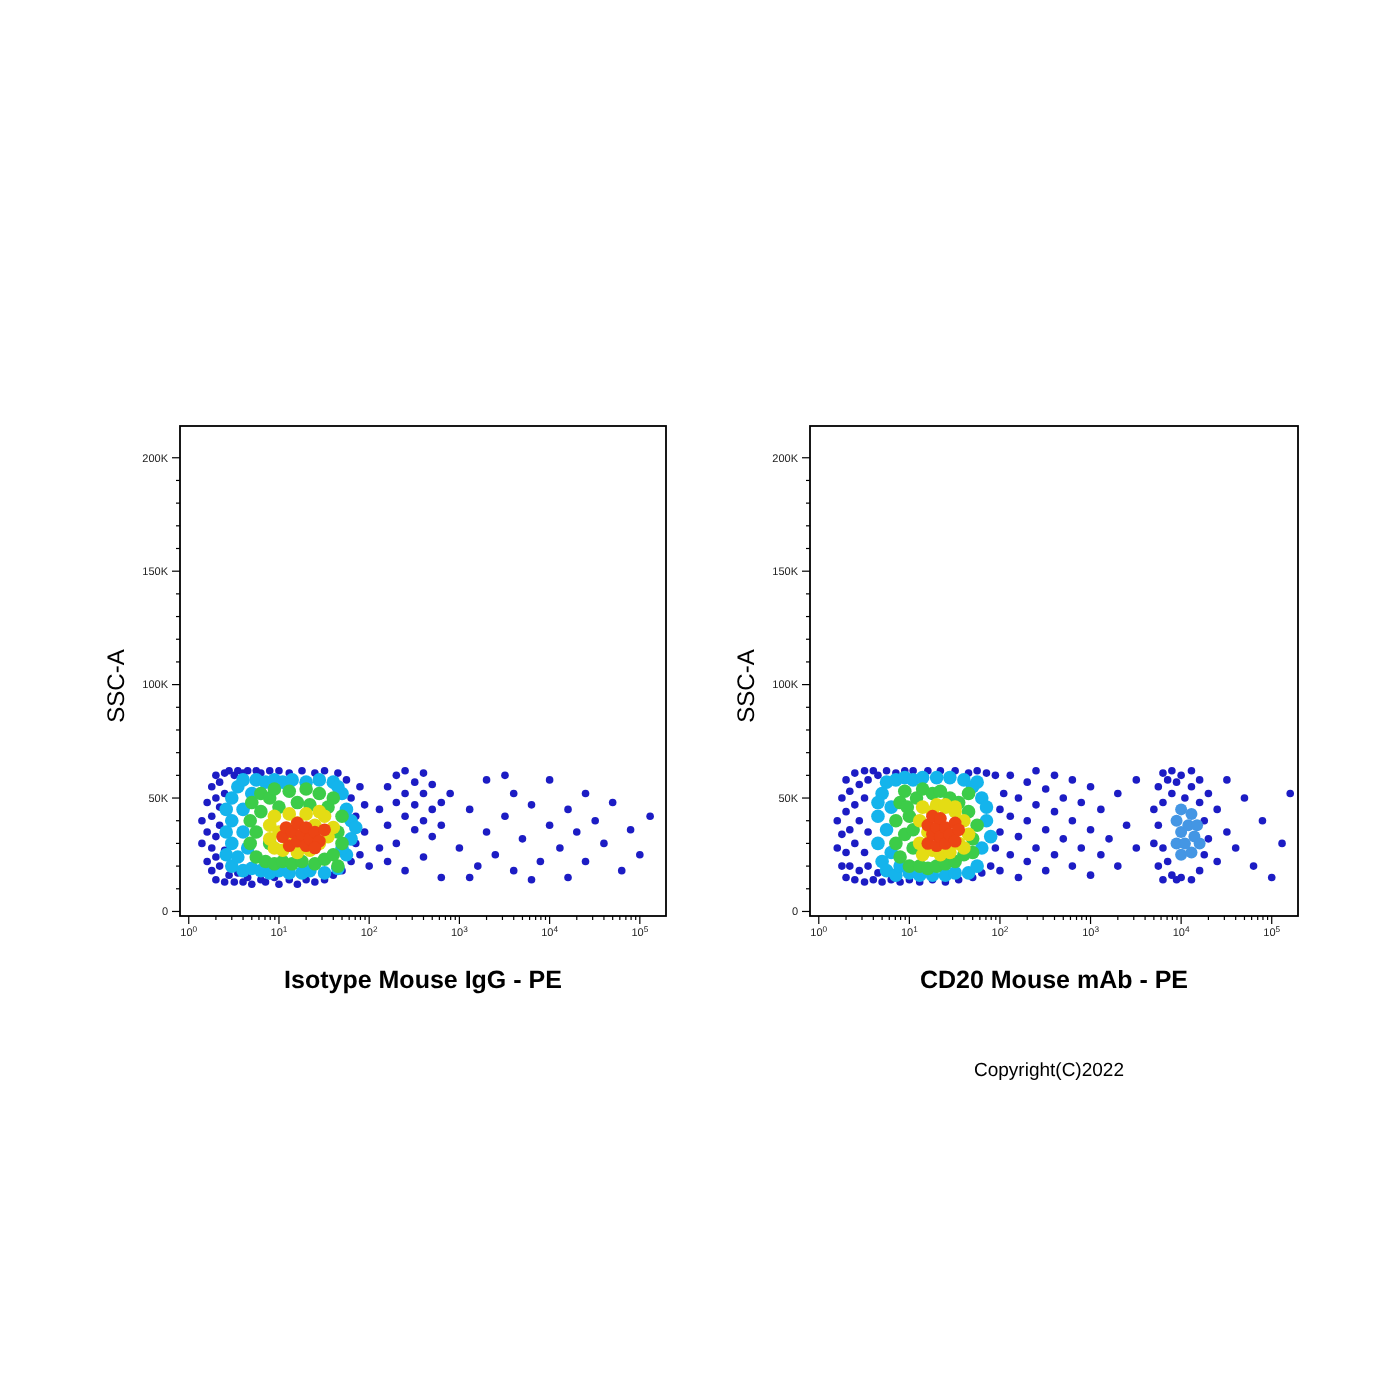  Describe the element at coordinates (423, 980) in the screenshot. I see `x-axis-title: Isotype Mouse IgG - PE` at that location.